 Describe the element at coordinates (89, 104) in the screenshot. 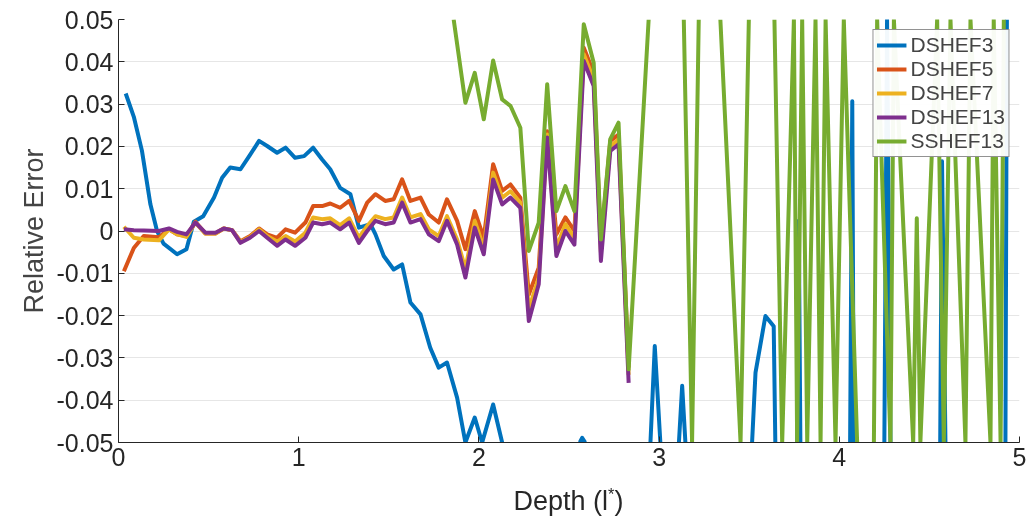

I see `y-tick-label: 0.03` at that location.